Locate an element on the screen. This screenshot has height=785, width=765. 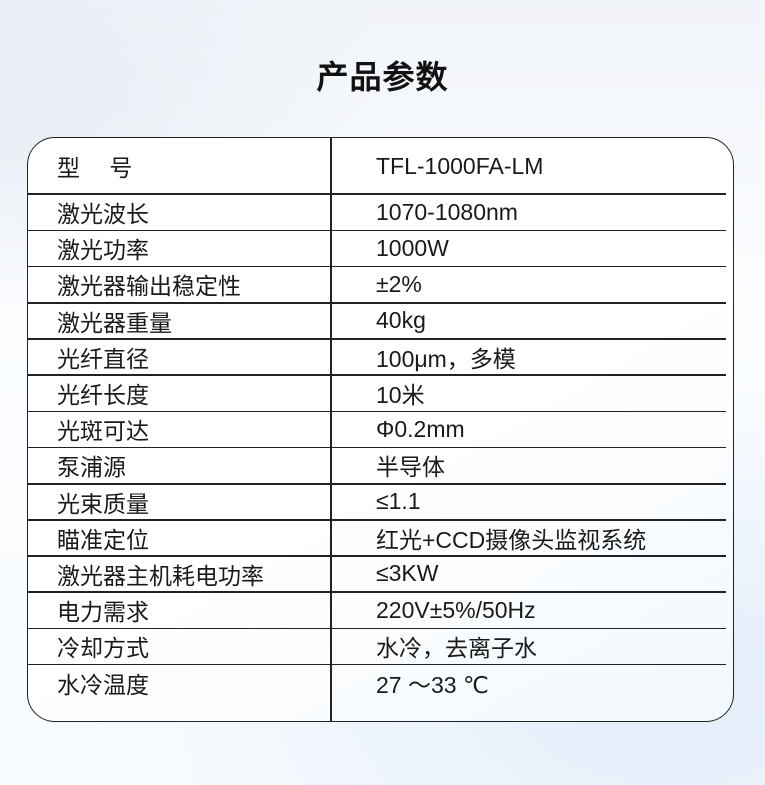
row-label: 光束质量 is located at coordinates (103, 503).